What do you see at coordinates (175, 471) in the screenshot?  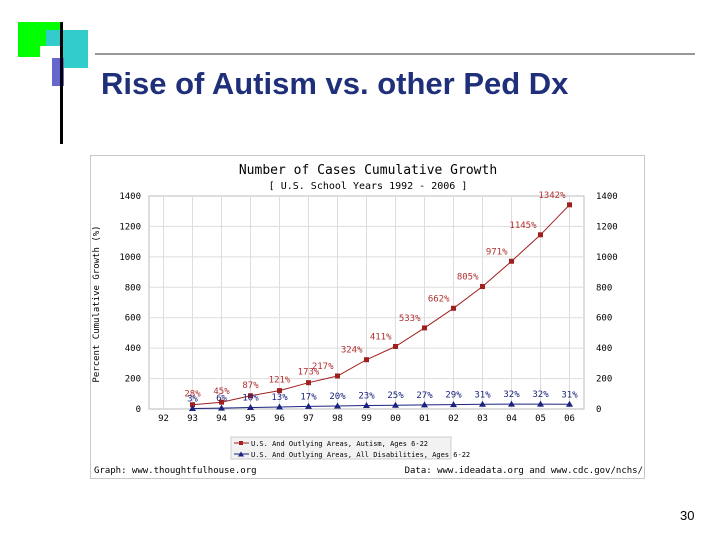 I see `footer-left-source: Graph: www.thoughtfulhouse.org` at bounding box center [175, 471].